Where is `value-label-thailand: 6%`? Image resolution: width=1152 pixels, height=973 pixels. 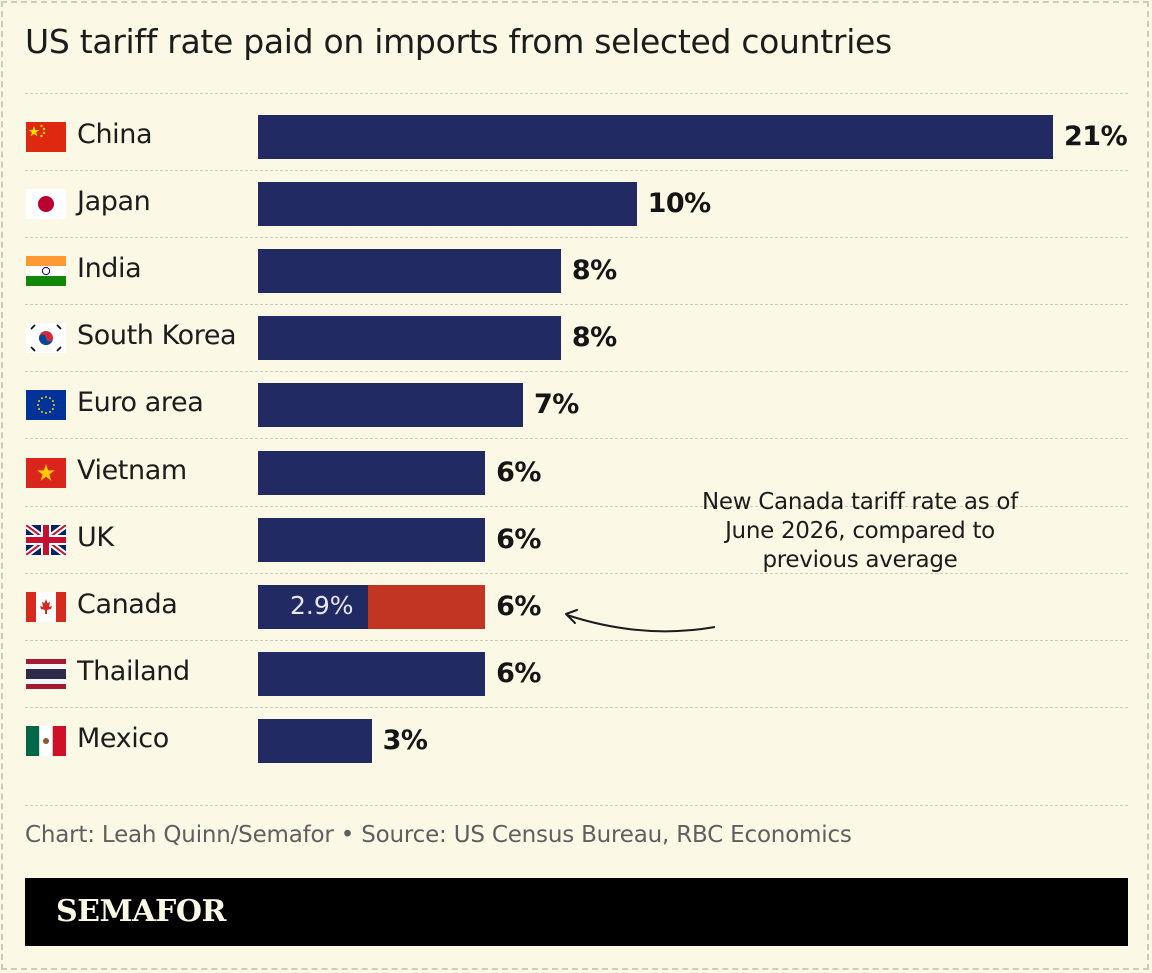 value-label-thailand: 6% is located at coordinates (518, 673).